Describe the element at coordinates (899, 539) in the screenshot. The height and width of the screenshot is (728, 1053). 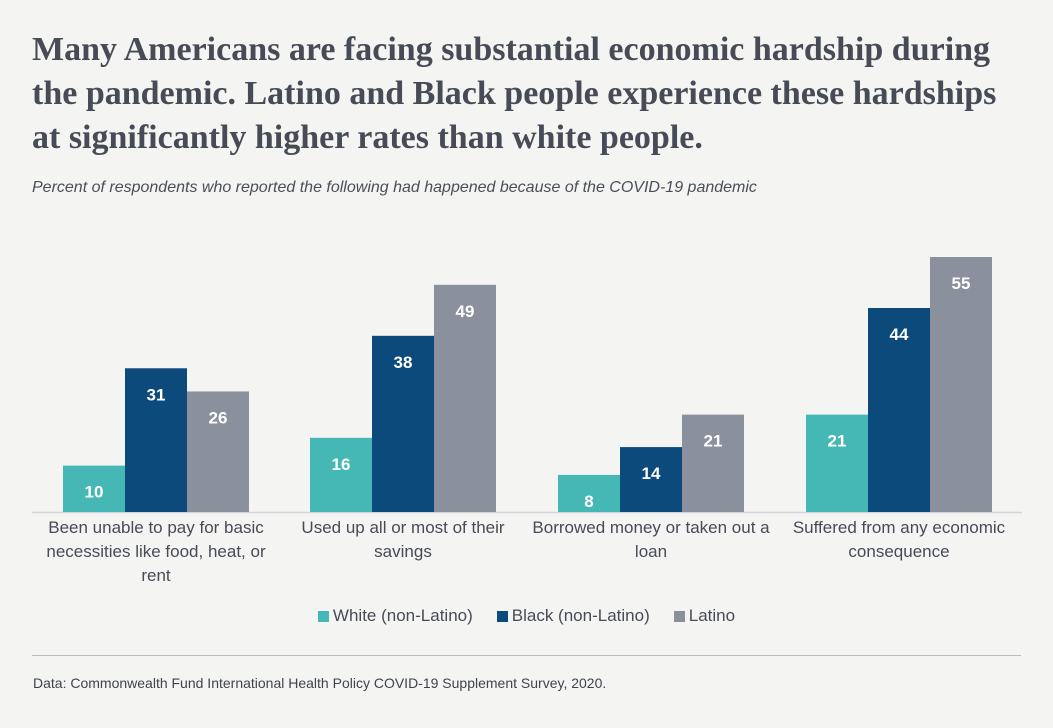
I see `category-label: Suffered from any economic consequence` at that location.